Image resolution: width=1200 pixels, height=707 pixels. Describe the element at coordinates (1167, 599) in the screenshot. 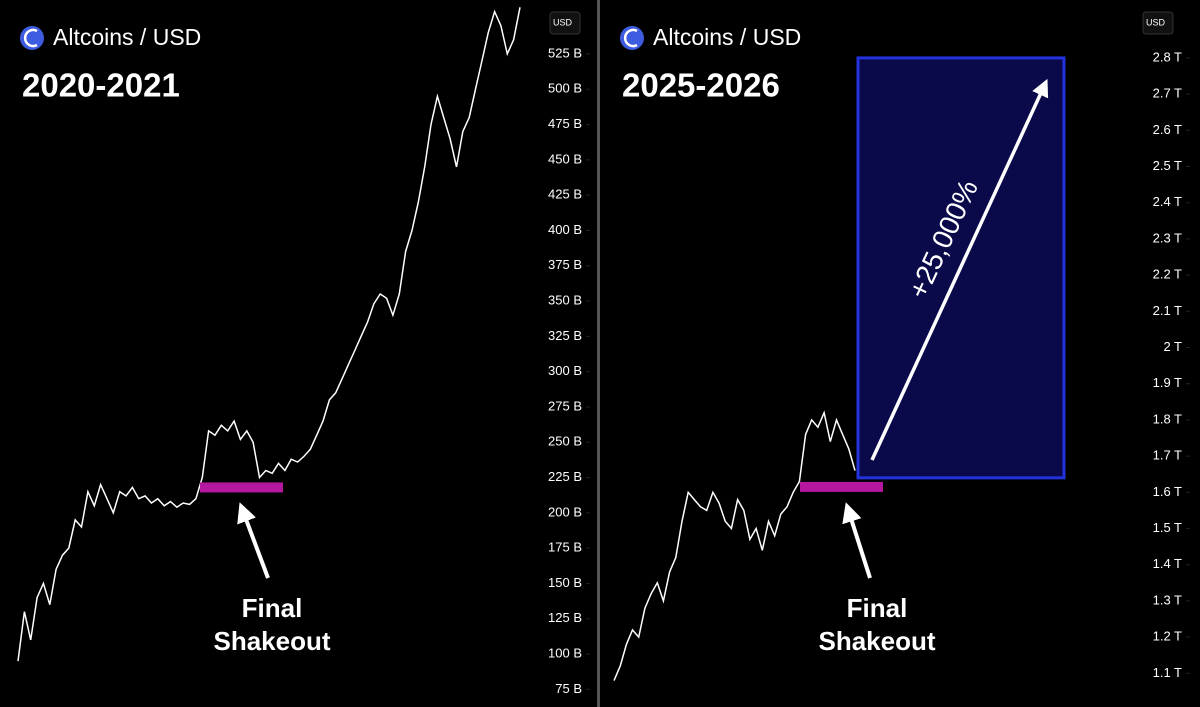

I see `y-tick-label: 1.3 T` at that location.